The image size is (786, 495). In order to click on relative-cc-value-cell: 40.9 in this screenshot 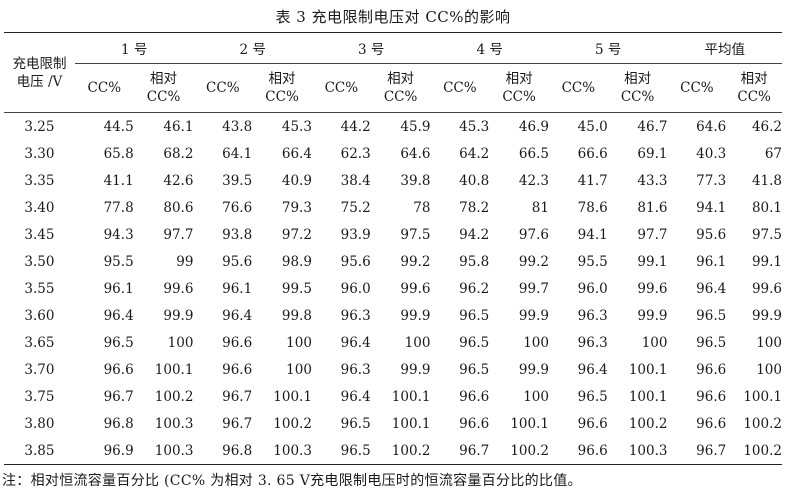, I will do `click(296, 180)`.